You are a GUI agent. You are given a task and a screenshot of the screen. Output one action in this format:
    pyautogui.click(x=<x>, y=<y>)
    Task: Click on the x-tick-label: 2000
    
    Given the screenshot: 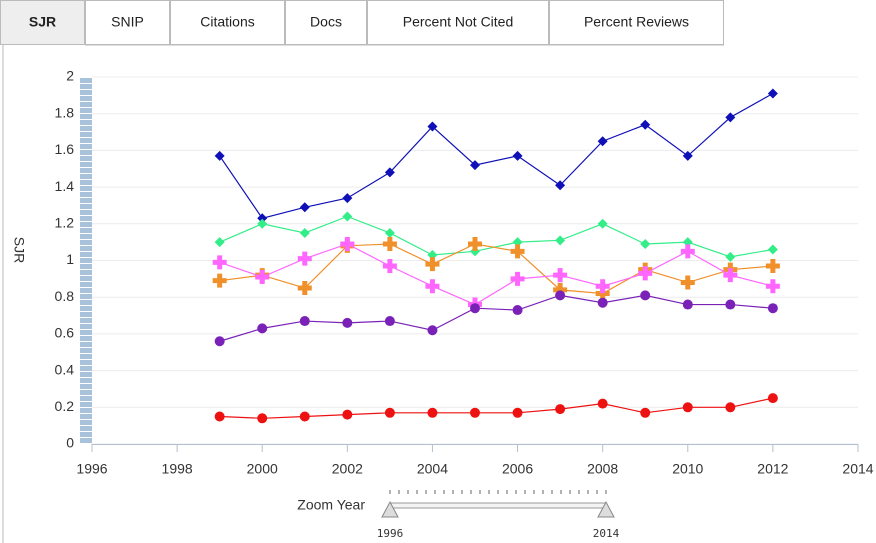 What is the action you would take?
    pyautogui.click(x=262, y=469)
    